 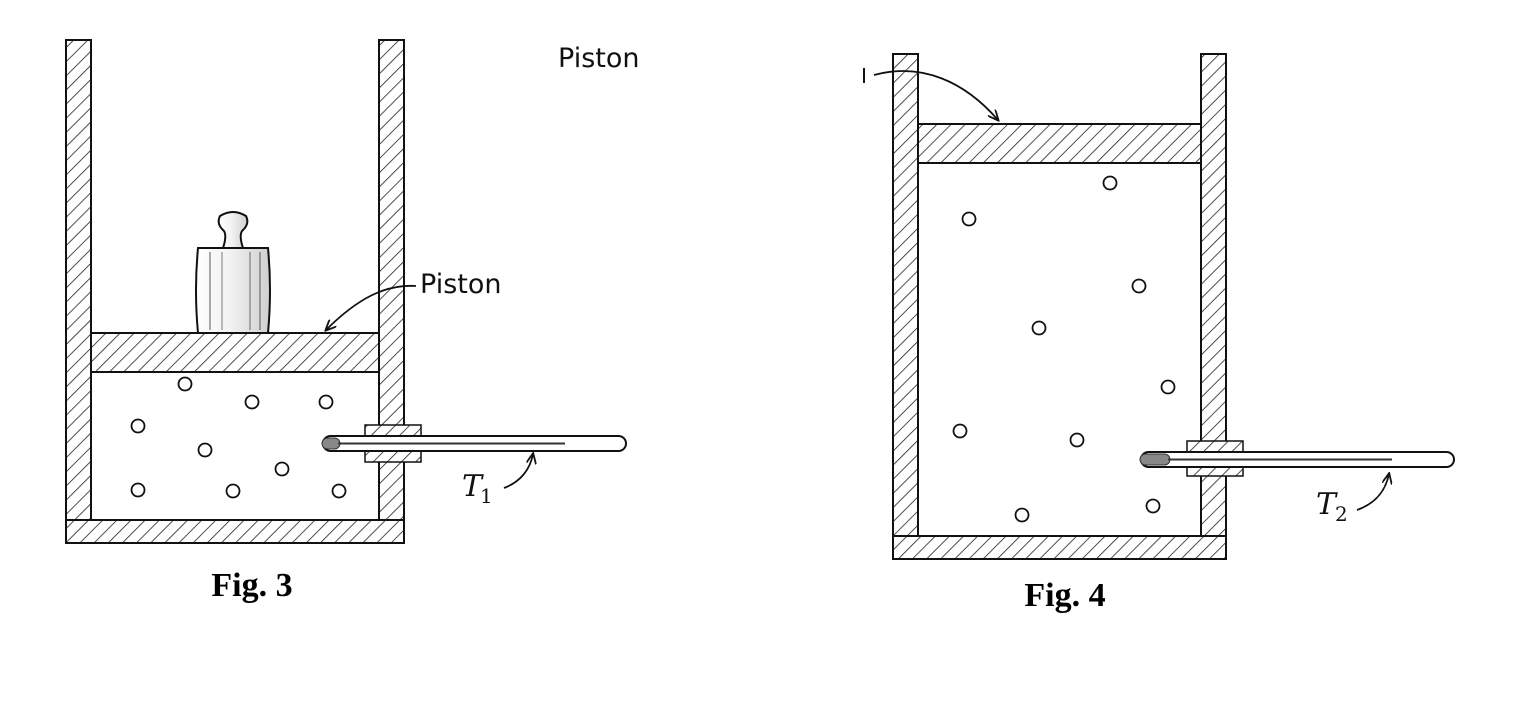 What do you see at coordinates (235, 531) in the screenshot?
I see `fig3-bottom-wall` at bounding box center [235, 531].